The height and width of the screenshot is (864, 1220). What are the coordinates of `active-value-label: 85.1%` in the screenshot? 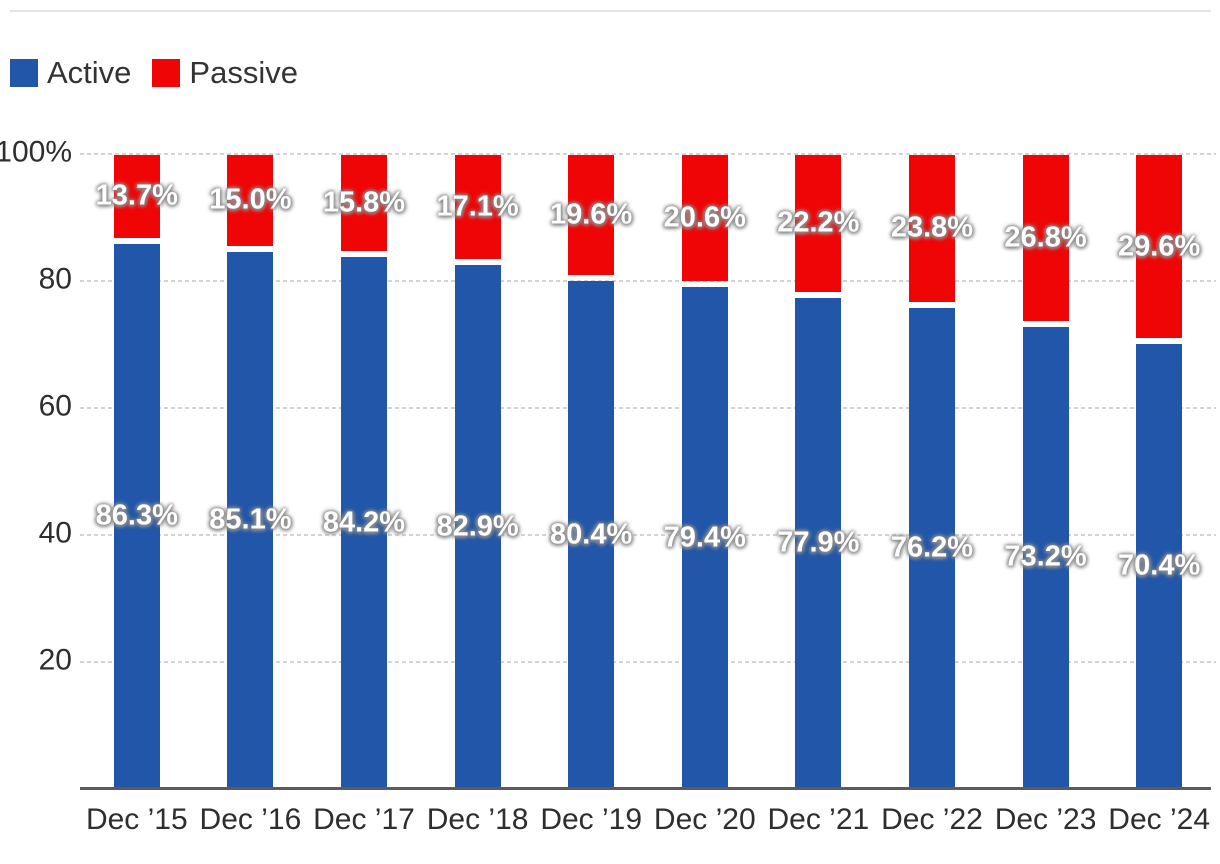 It's located at (250, 519).